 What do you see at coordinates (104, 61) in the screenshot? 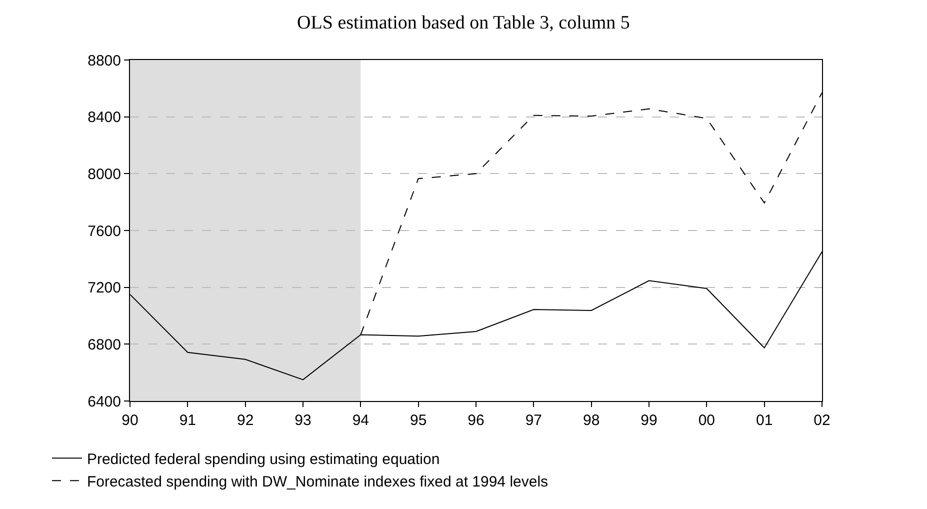
I see `y-tick-label: 8800` at bounding box center [104, 61].